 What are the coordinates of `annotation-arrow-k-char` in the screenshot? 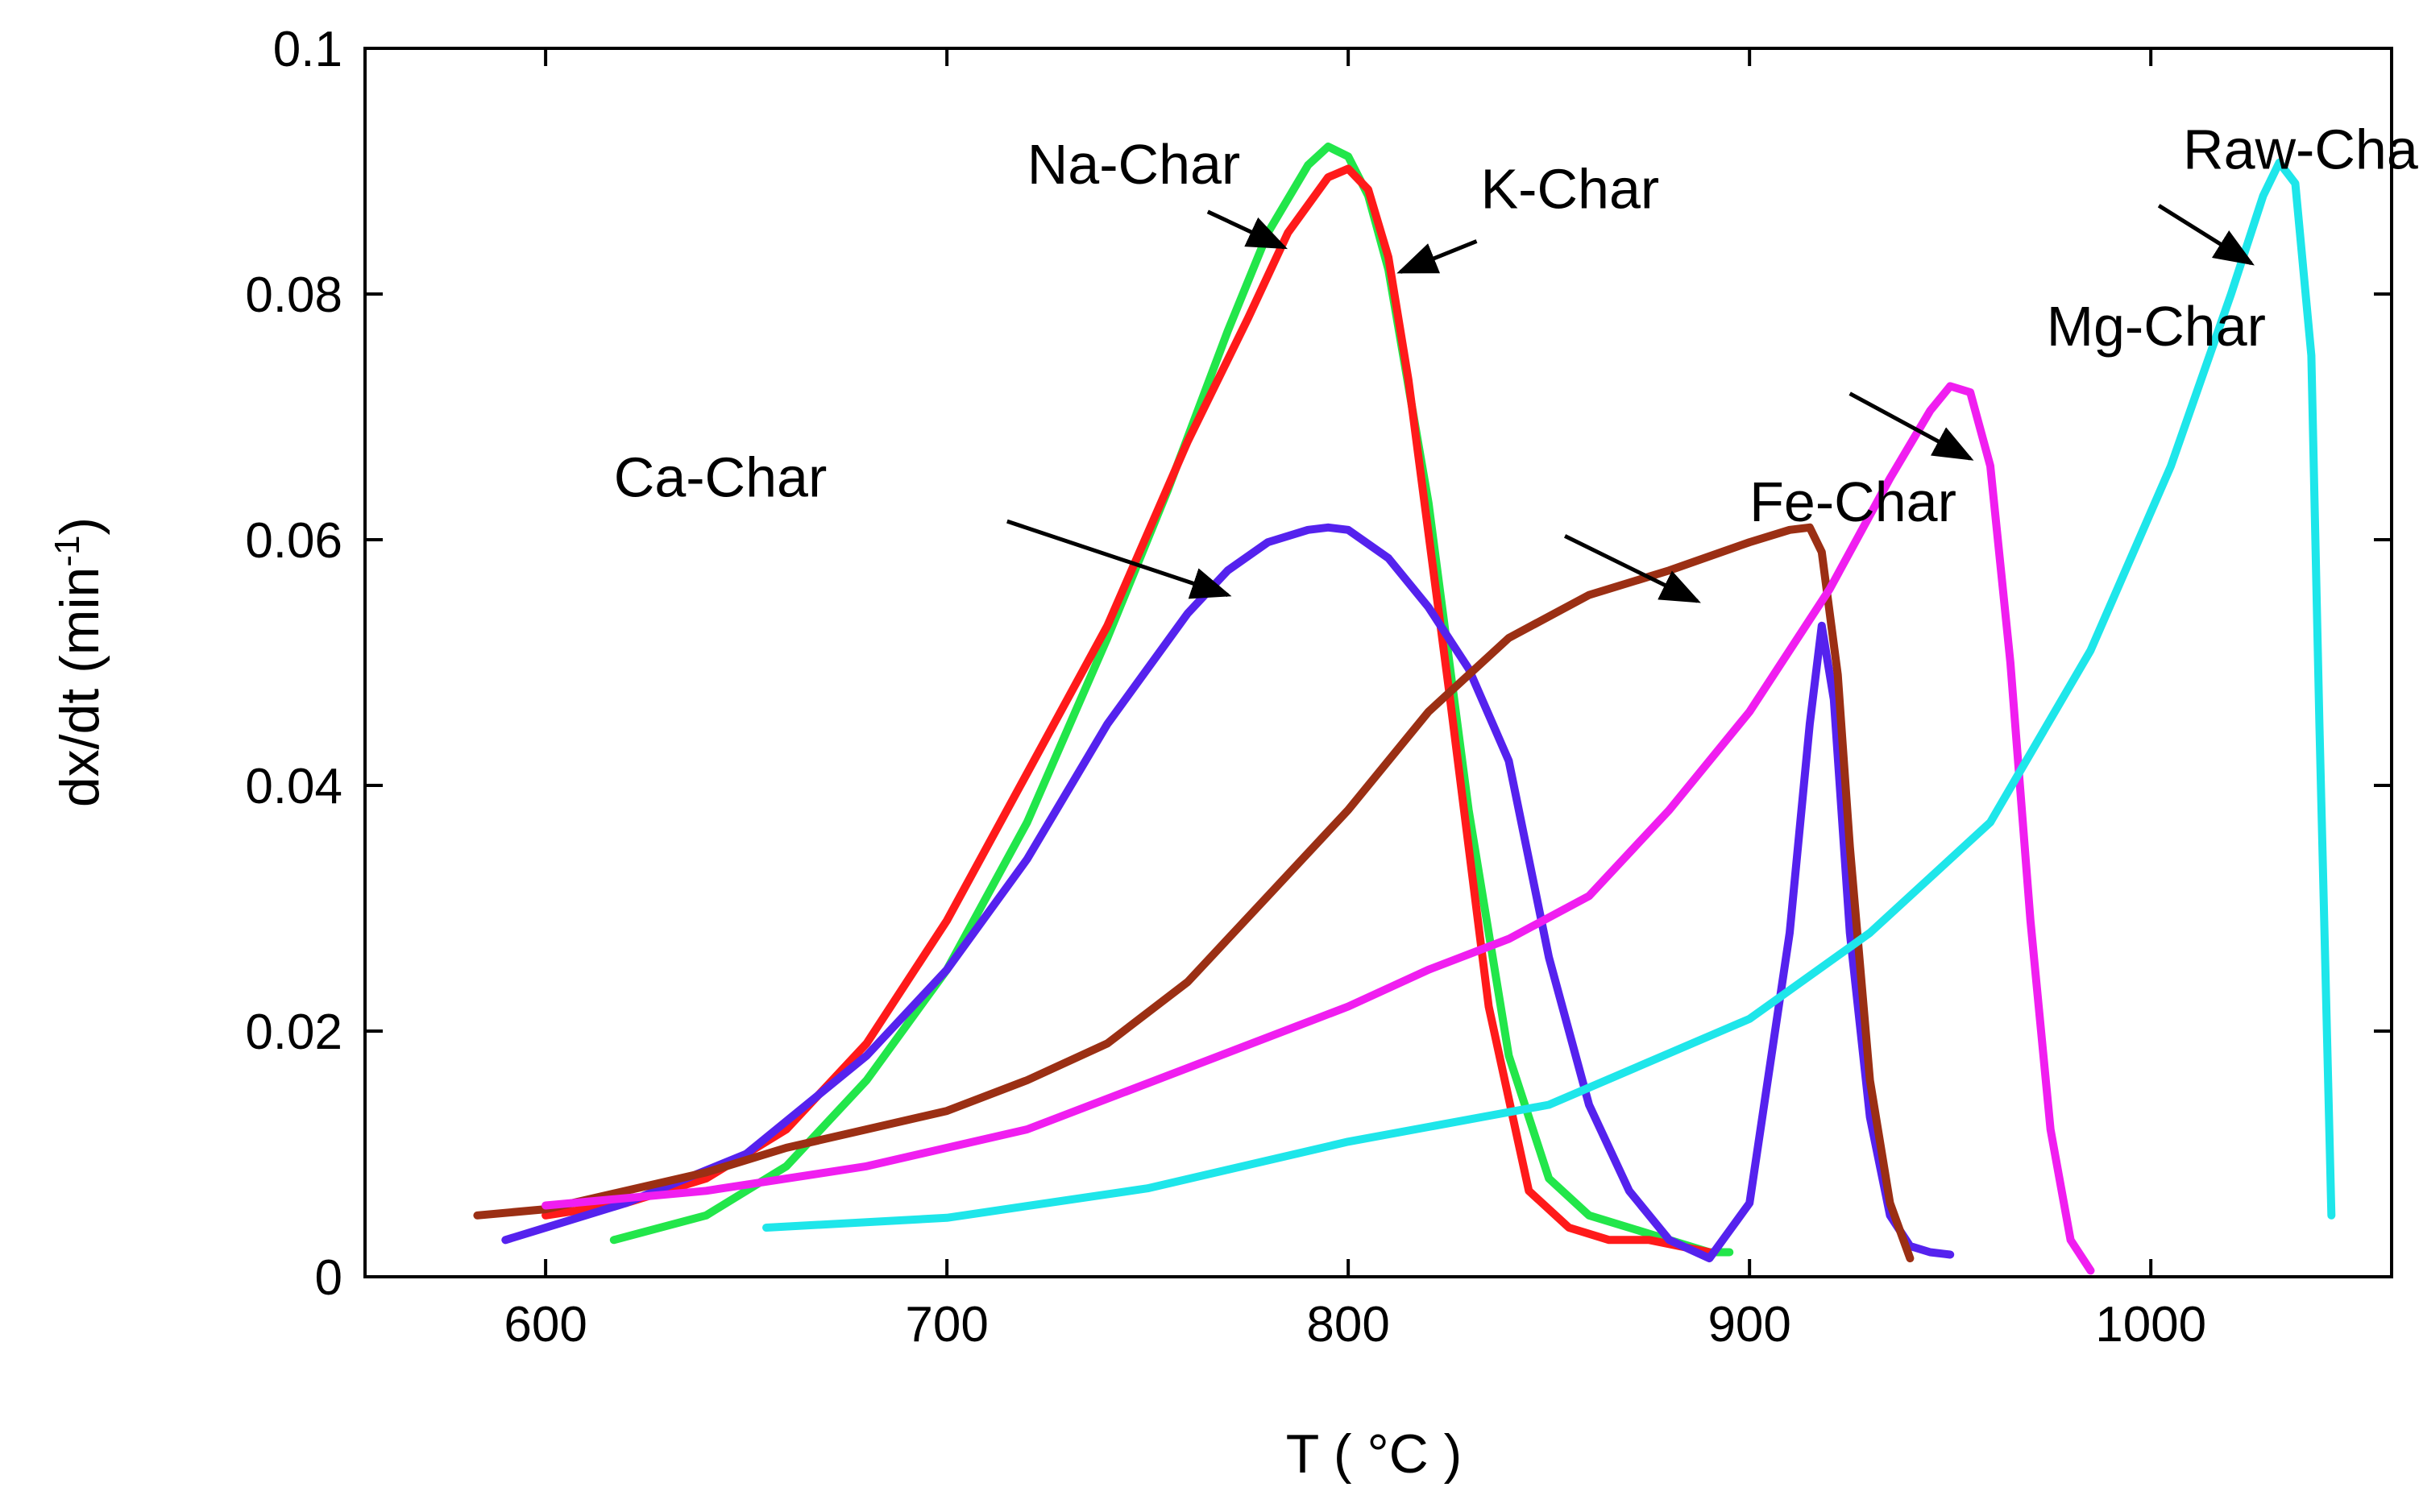 It's located at (1437, 257).